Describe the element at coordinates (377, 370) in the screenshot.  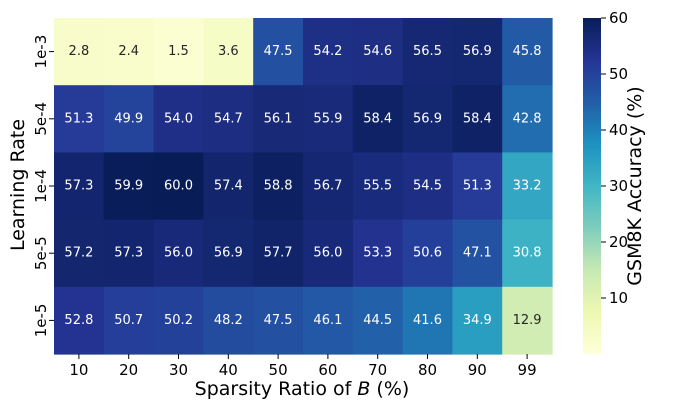
I see `x-tick-label: 70` at that location.